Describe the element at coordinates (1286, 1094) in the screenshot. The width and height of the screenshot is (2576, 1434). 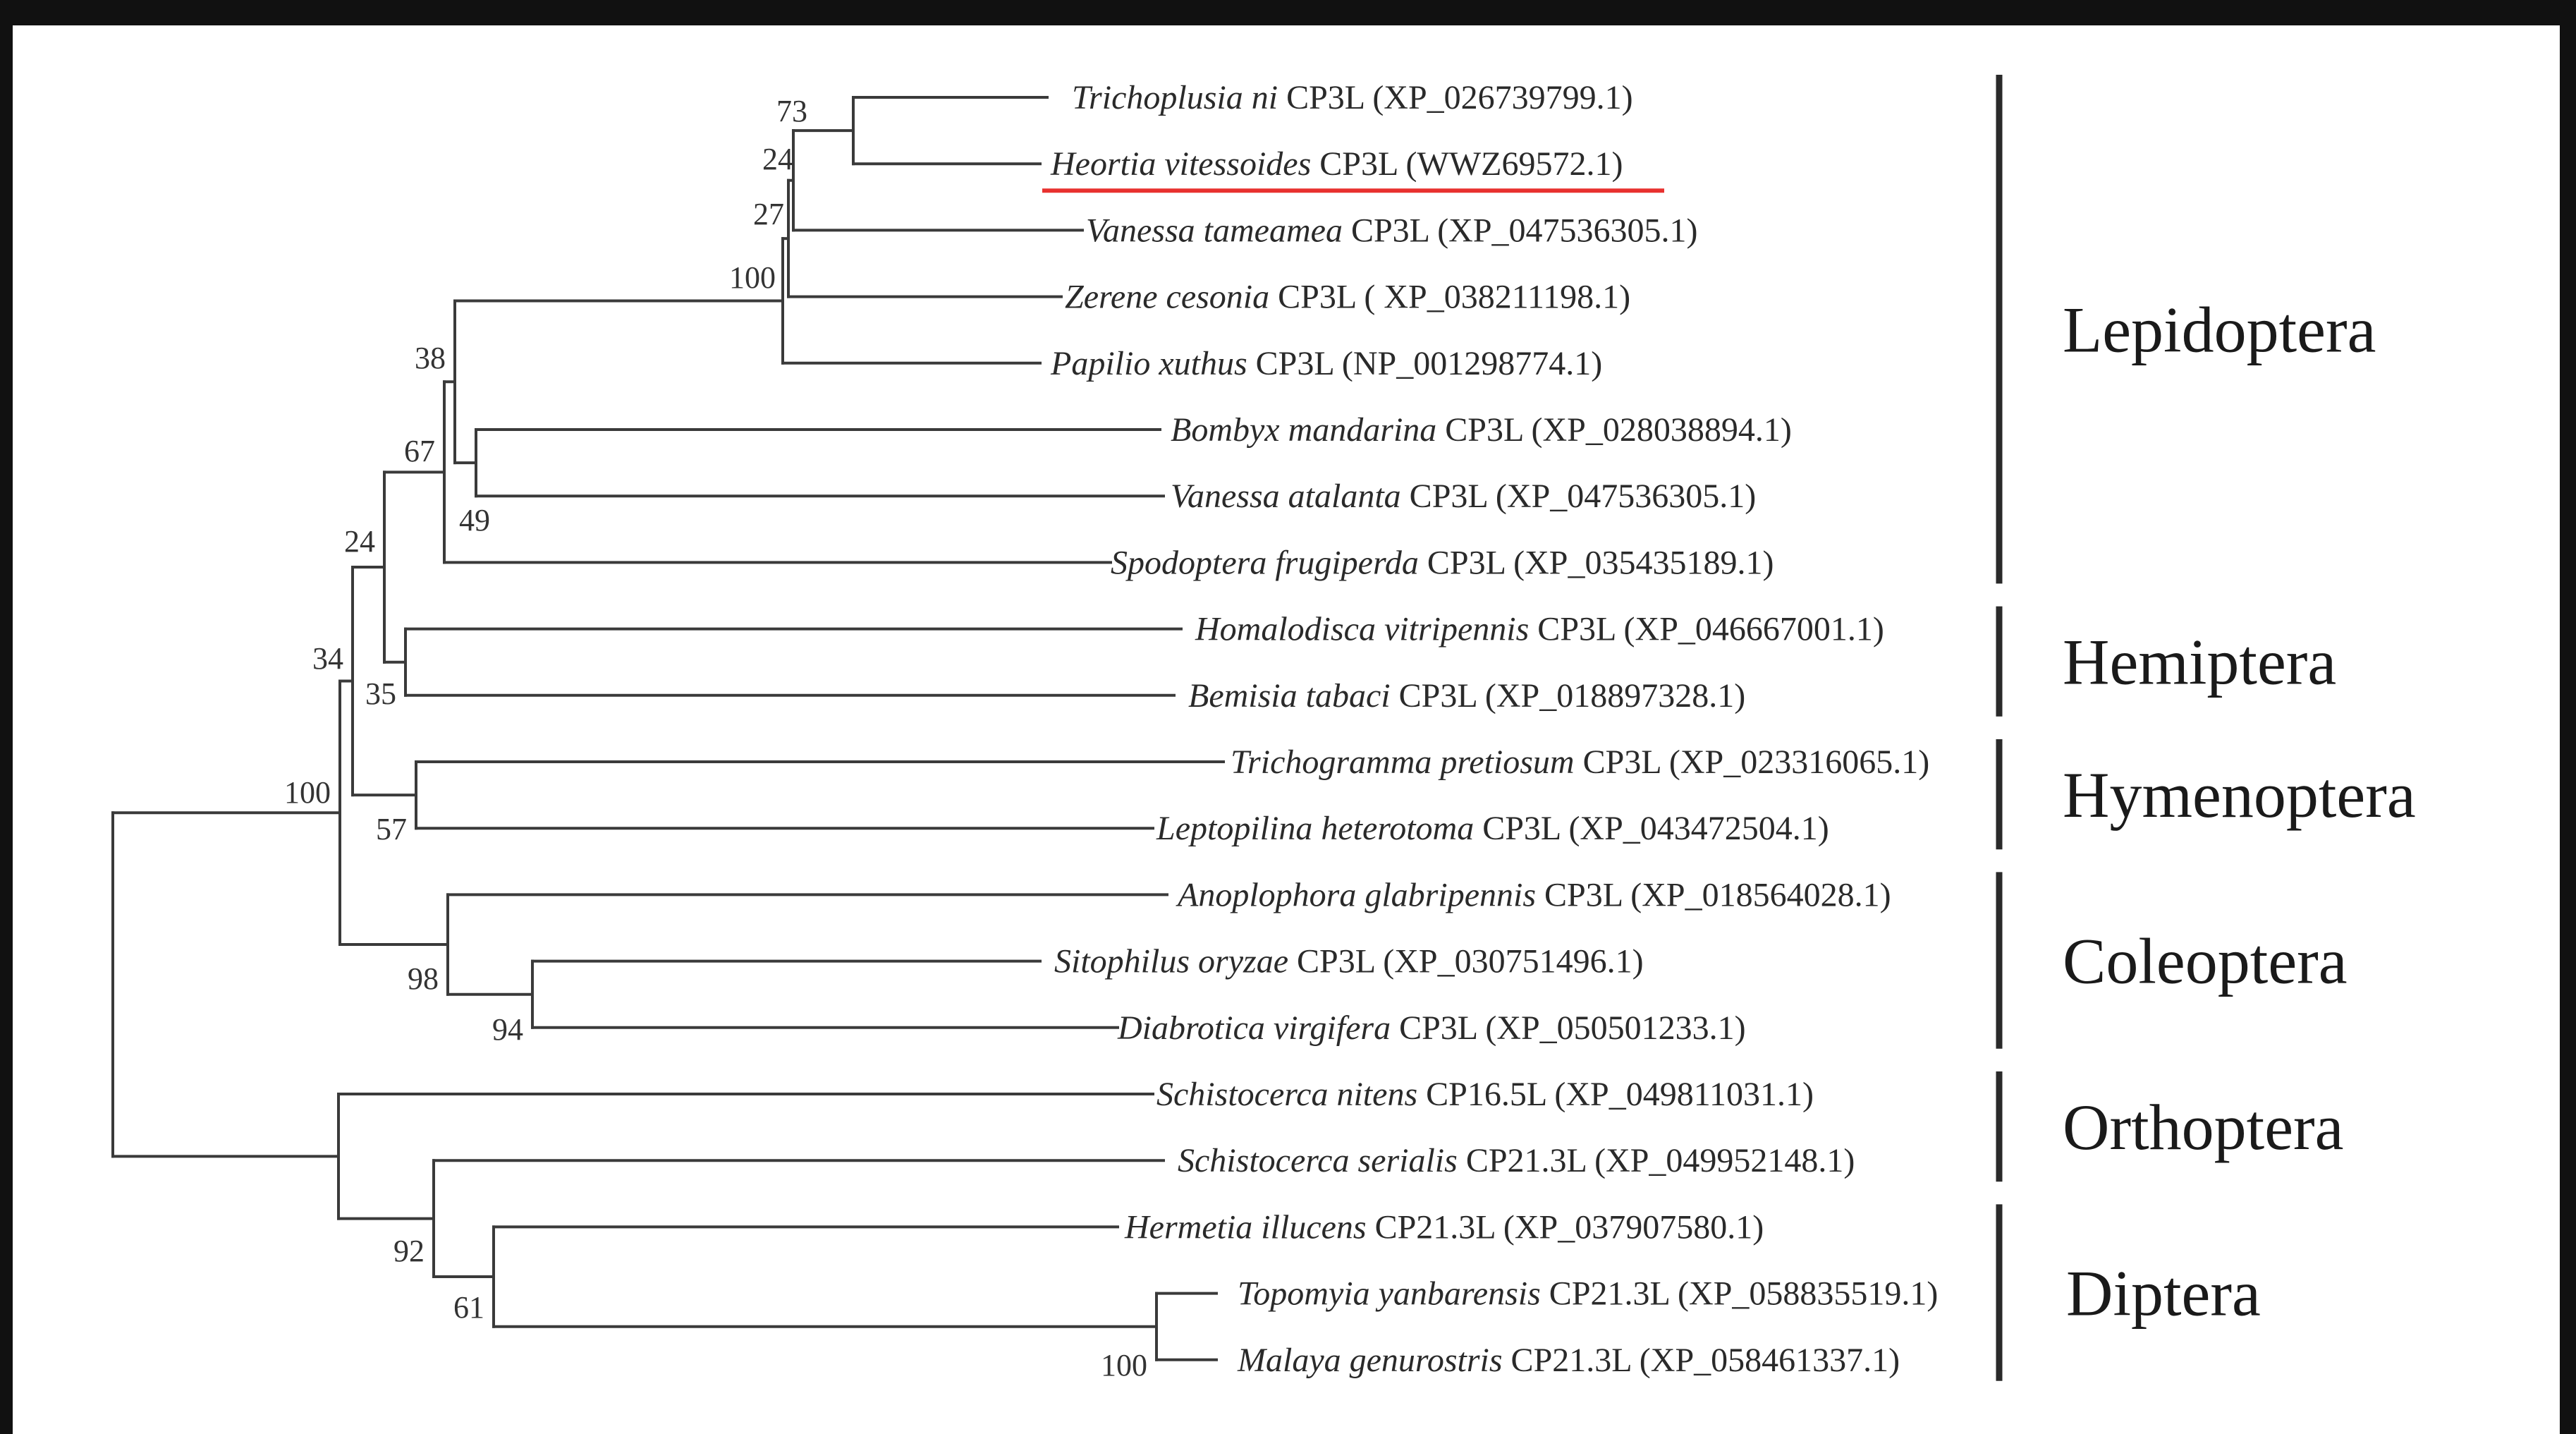
I see `species-name: Schistocerca nitens` at that location.